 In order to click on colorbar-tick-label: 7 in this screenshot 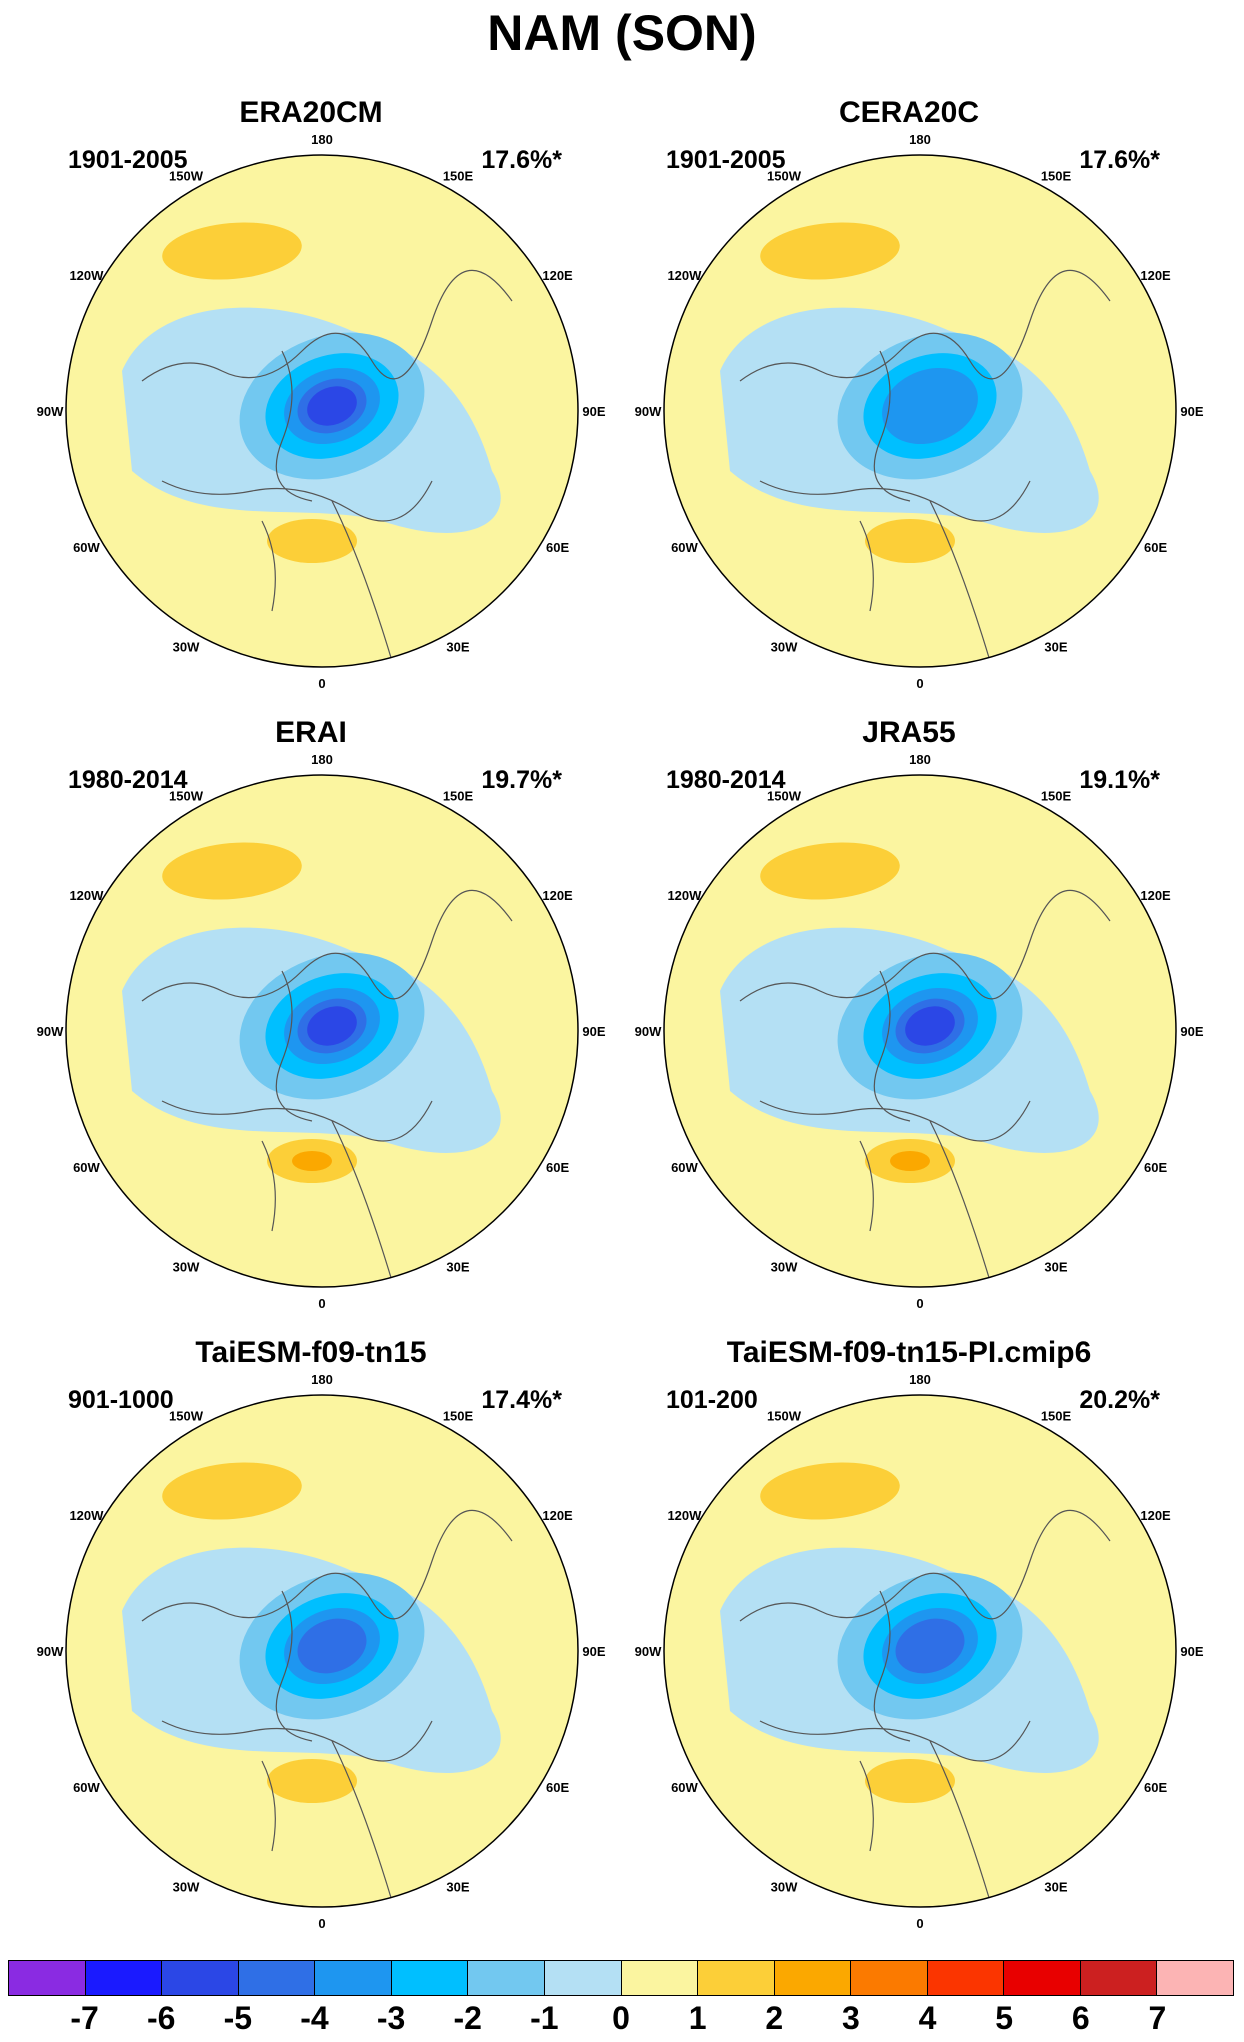, I will do `click(1157, 2018)`.